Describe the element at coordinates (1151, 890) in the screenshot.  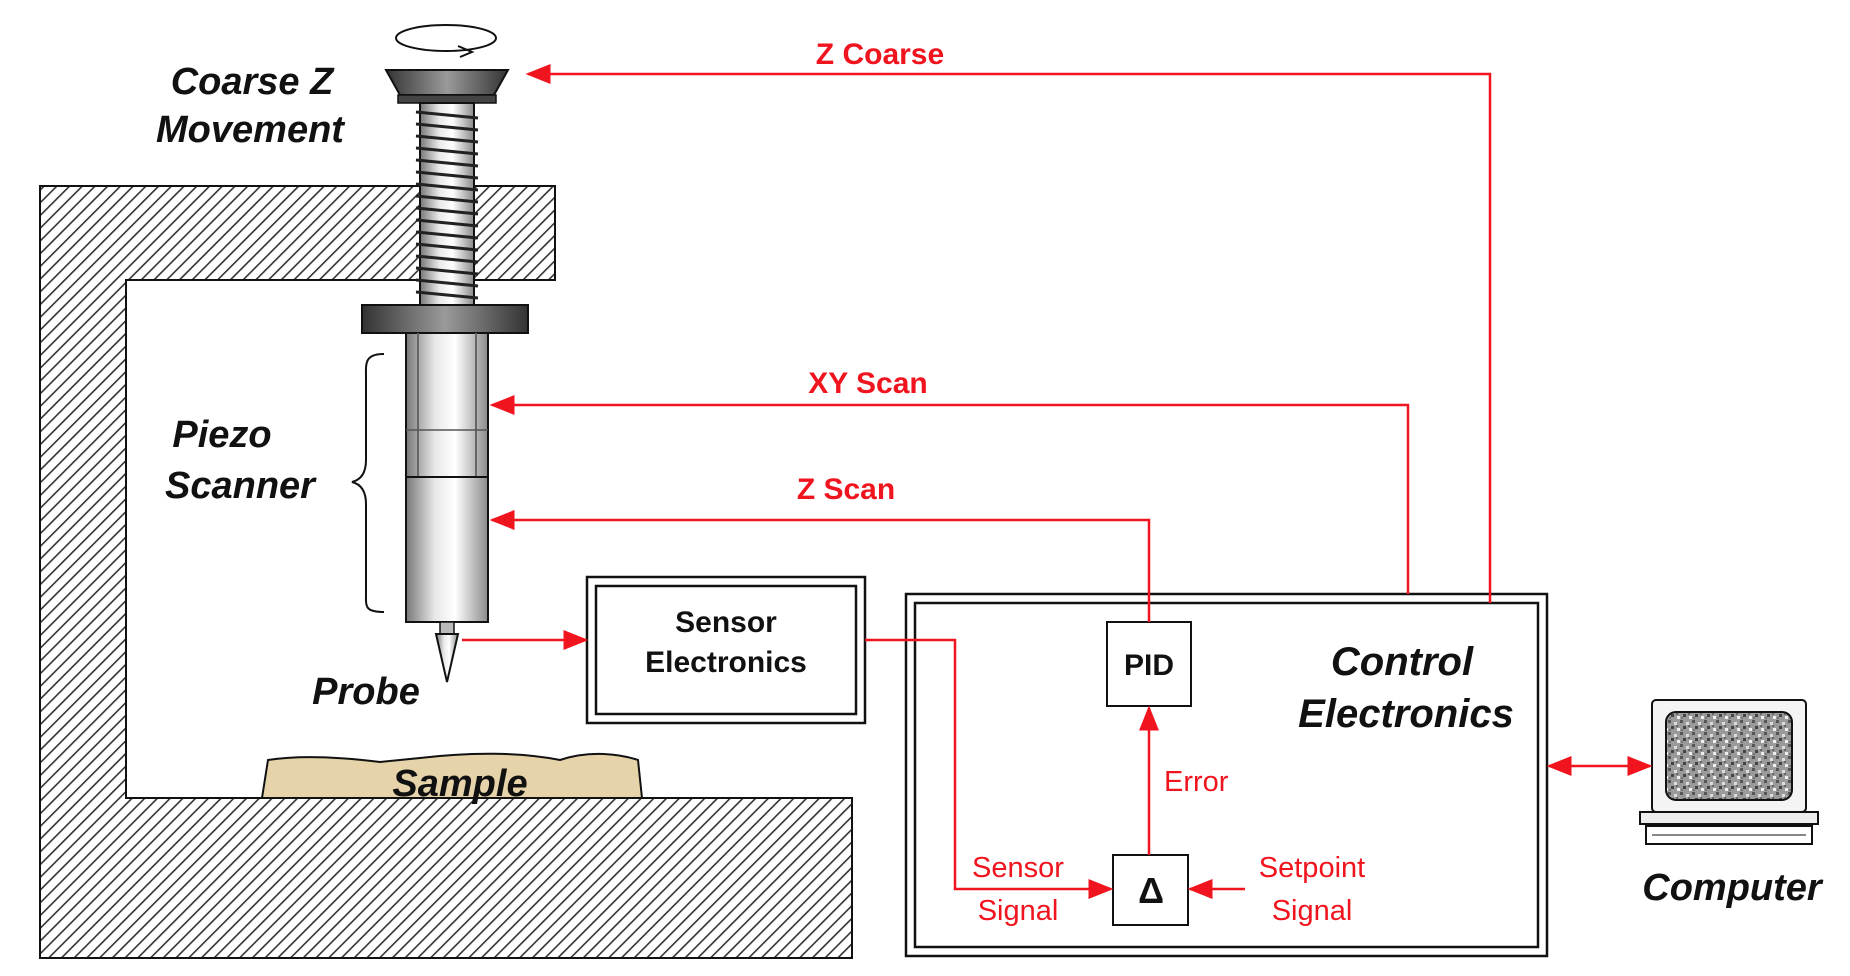
I see `delta-label: Δ` at that location.